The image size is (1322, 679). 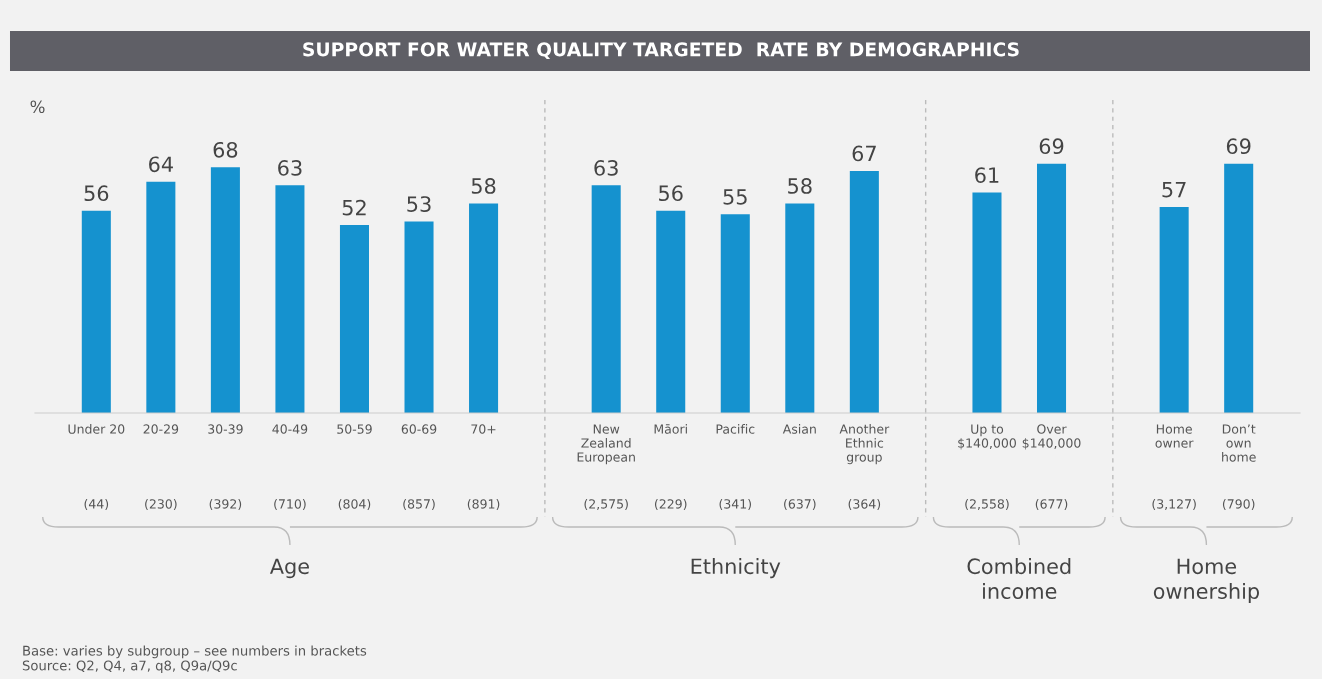 What do you see at coordinates (419, 204) in the screenshot?
I see `data-label: 53` at bounding box center [419, 204].